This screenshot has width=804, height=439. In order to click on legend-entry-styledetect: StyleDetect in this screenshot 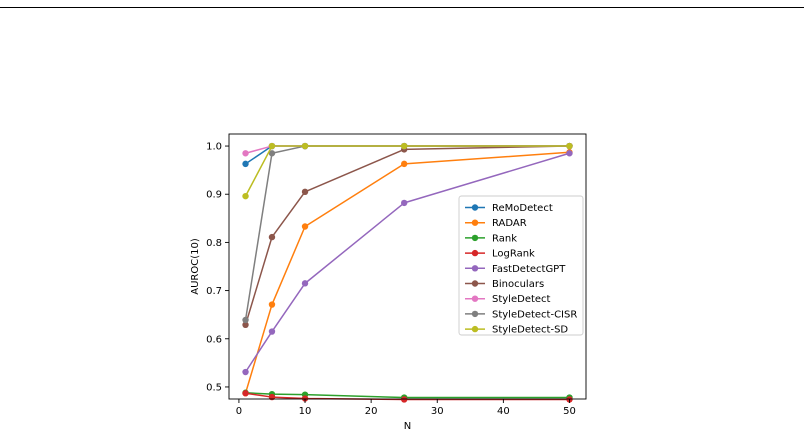, I will do `click(508, 299)`.